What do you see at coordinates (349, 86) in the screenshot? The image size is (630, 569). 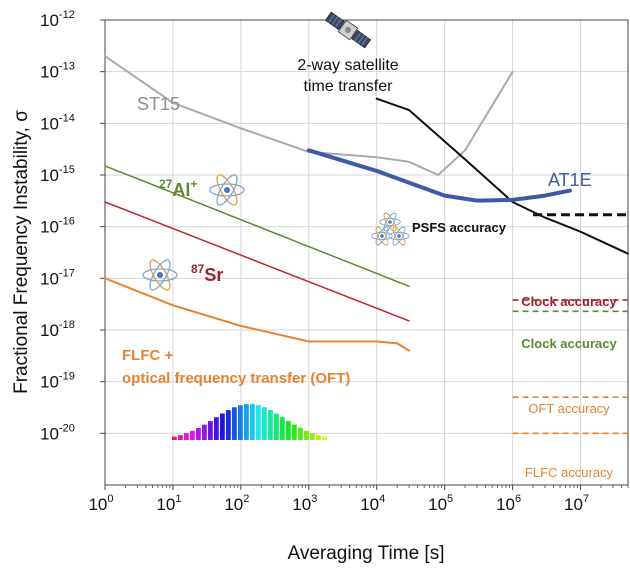 I see `satellite-label-line2: time transfer` at bounding box center [349, 86].